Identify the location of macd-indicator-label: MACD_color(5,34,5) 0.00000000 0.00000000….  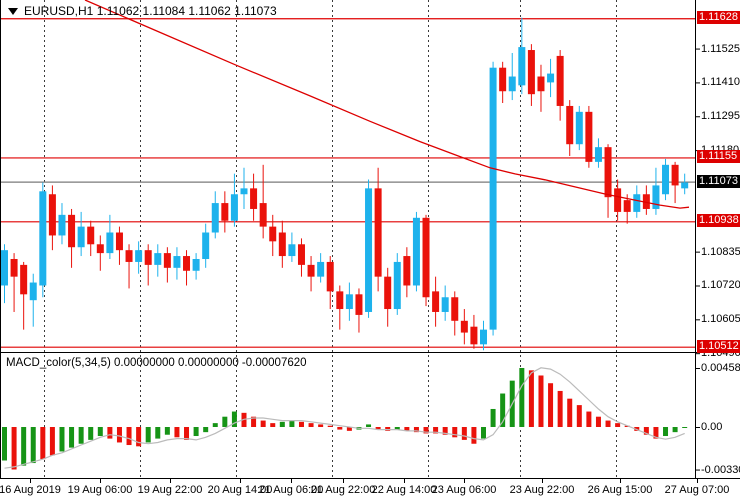
(156, 363).